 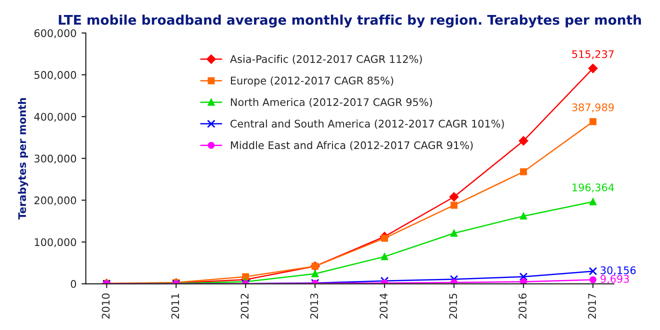 What do you see at coordinates (55, 75) in the screenshot?
I see `y-tick-label: 500,000` at bounding box center [55, 75].